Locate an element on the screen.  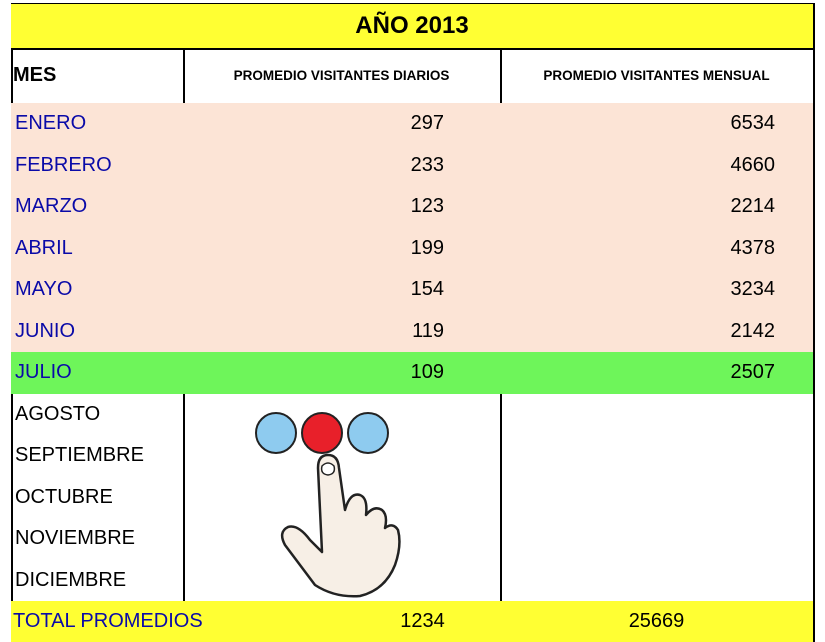
monthly-average: 6534 is located at coordinates (753, 123).